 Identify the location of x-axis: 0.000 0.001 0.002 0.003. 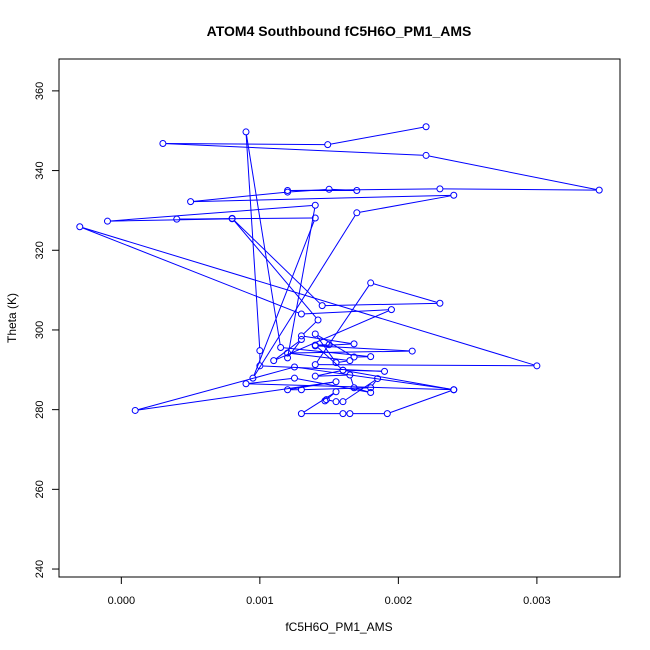
(329, 591).